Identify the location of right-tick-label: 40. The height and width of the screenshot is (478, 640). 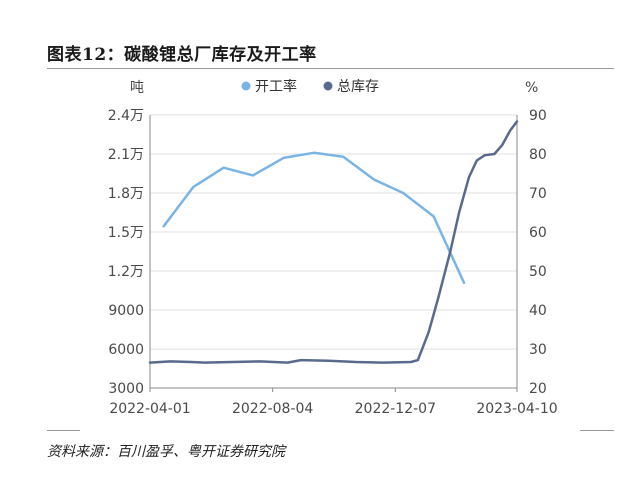
(538, 311).